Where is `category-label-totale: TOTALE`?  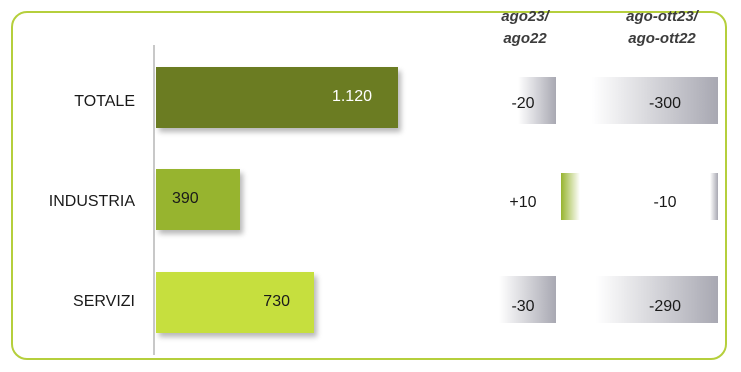 category-label-totale: TOTALE is located at coordinates (104, 101).